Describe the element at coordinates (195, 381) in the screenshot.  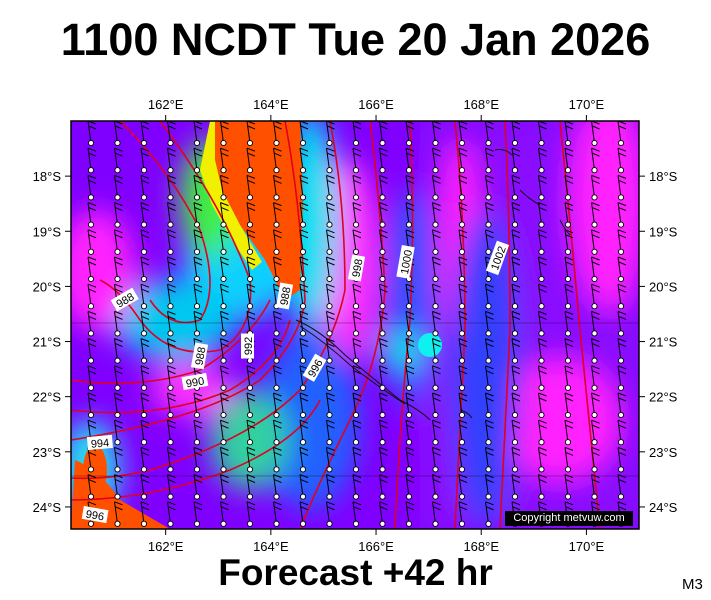
I see `isobar-label: 990` at that location.